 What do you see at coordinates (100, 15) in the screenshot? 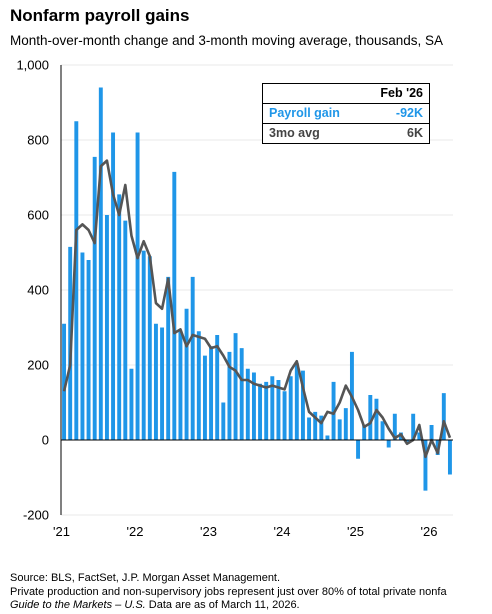
I see `chart-title: Nonfarm payroll gains` at bounding box center [100, 15].